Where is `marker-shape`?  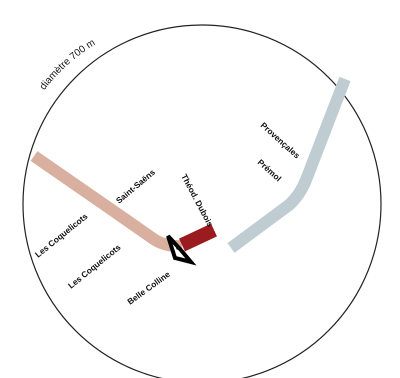 marker-shape is located at coordinates (181, 250).